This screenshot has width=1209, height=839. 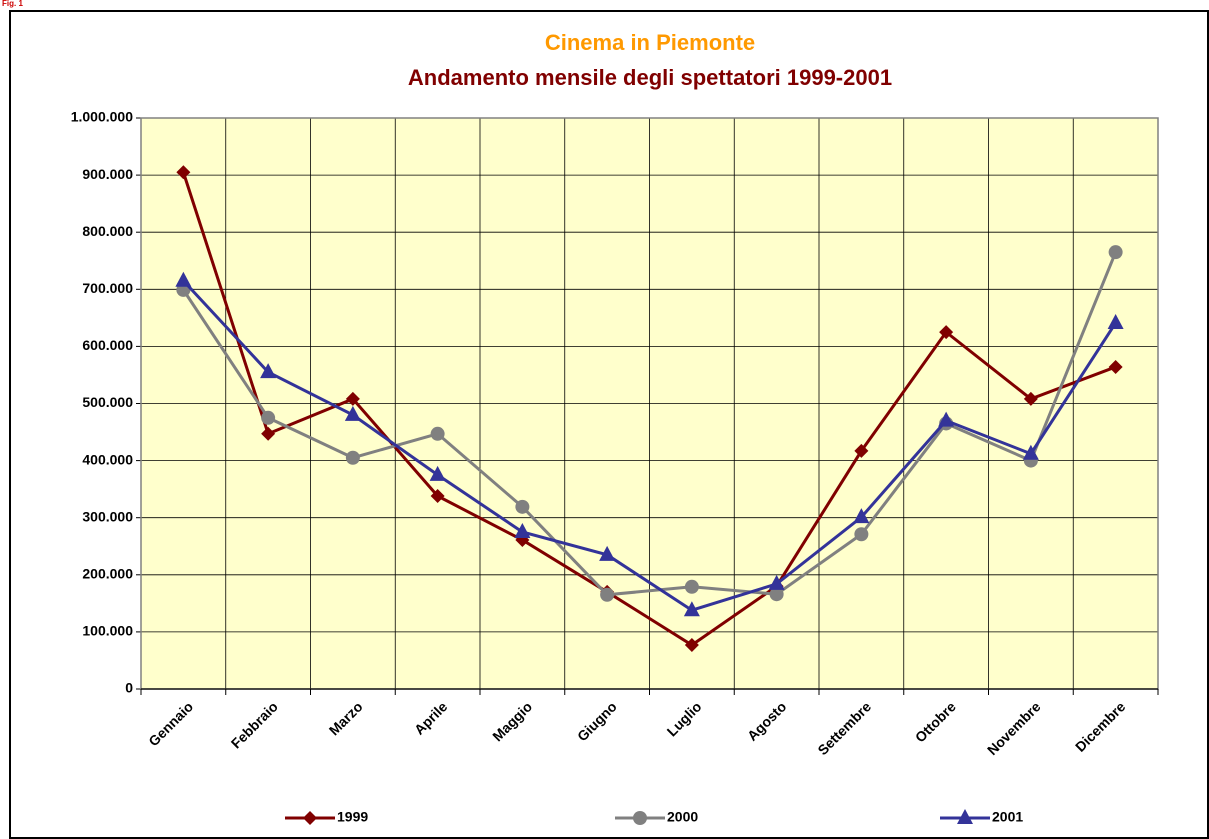 I want to click on y-tick-label: 1.000.000, so click(x=102, y=117).